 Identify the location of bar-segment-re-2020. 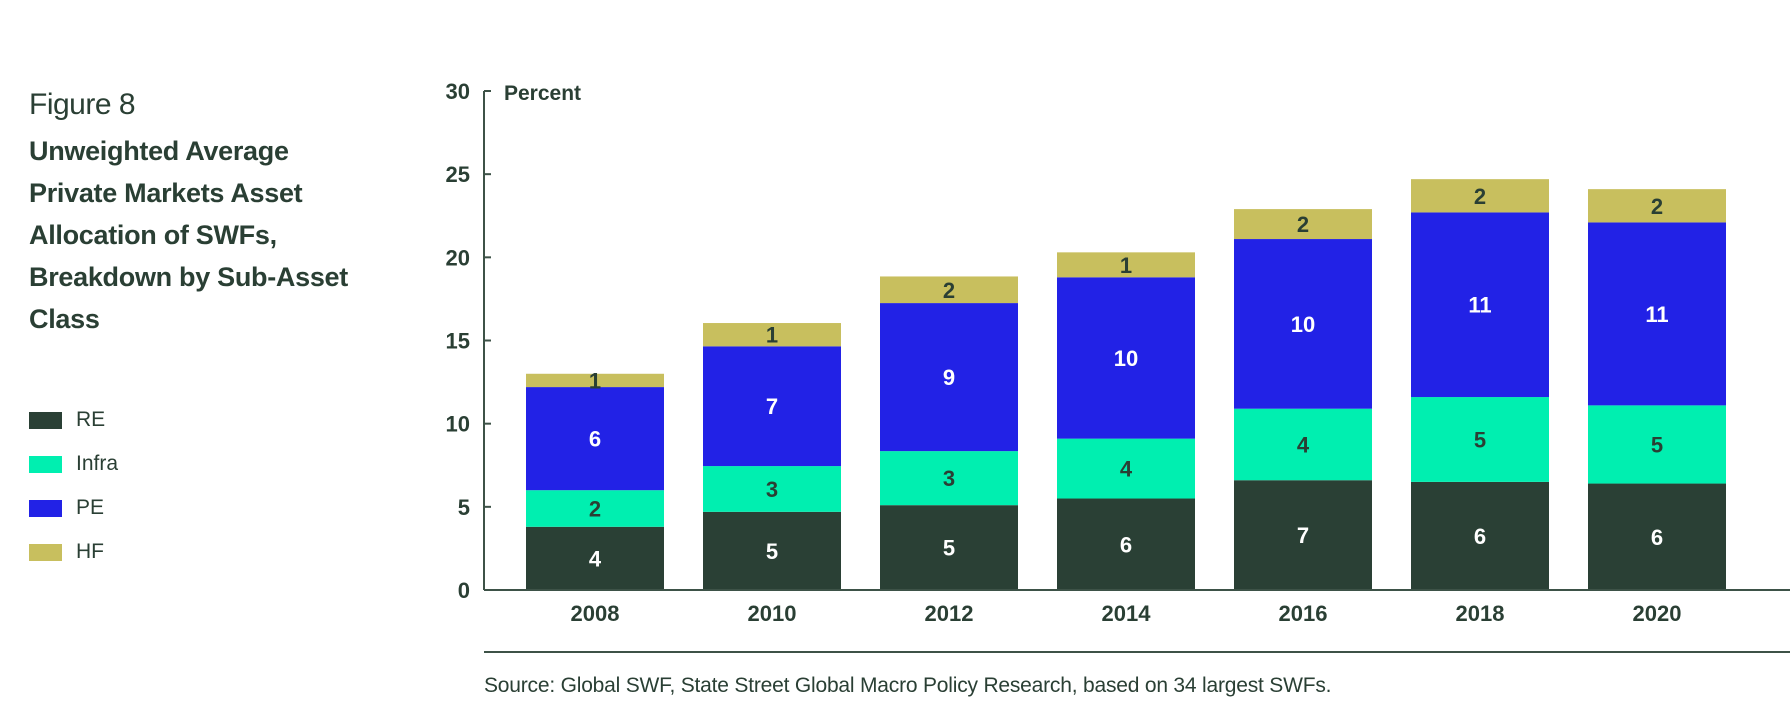
(1657, 536).